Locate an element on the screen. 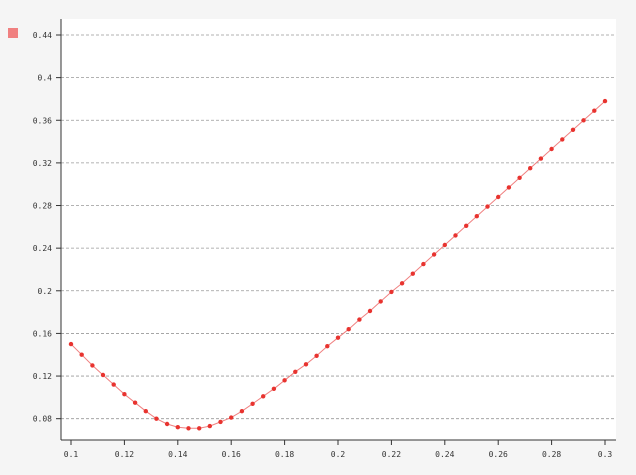  x-tick-label: 0.2 is located at coordinates (338, 454).